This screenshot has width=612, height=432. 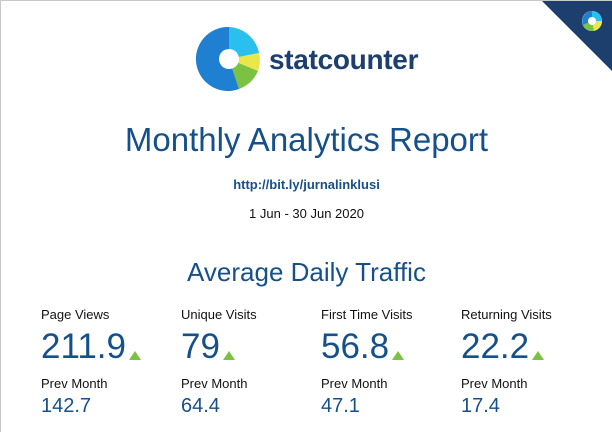 What do you see at coordinates (355, 346) in the screenshot?
I see `stat-value: 56.8` at bounding box center [355, 346].